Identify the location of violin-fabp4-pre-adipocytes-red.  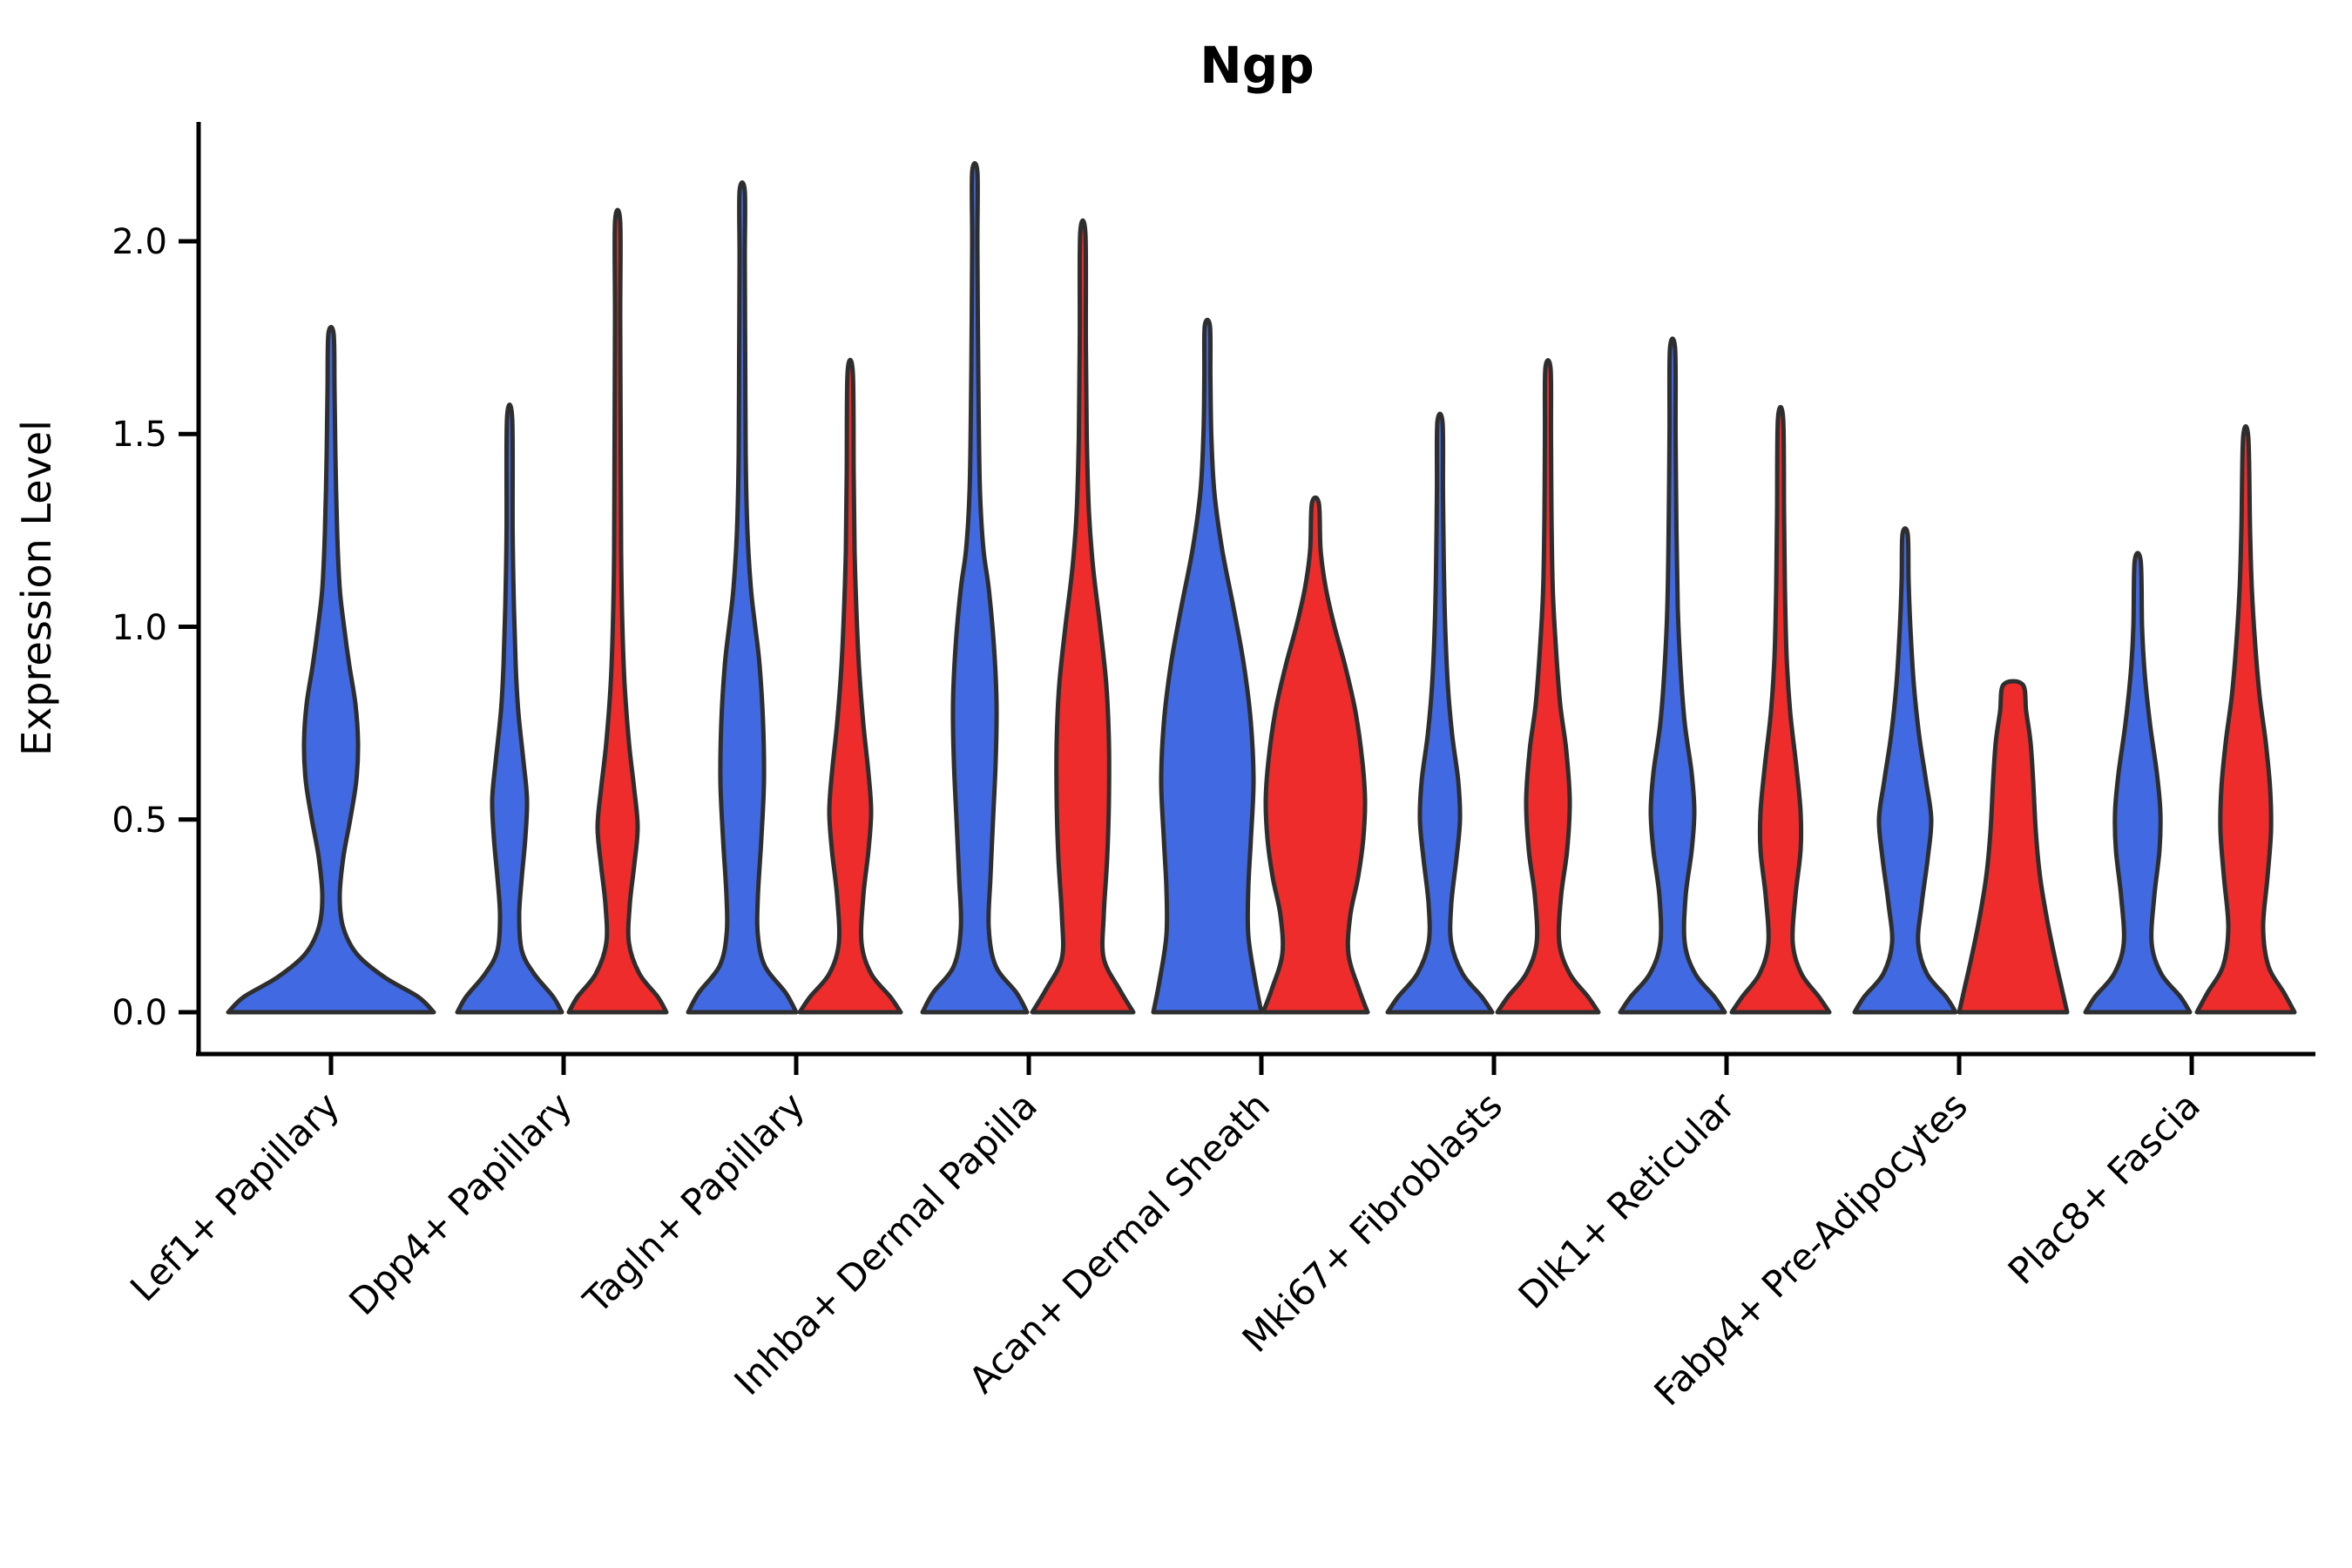
(2014, 847).